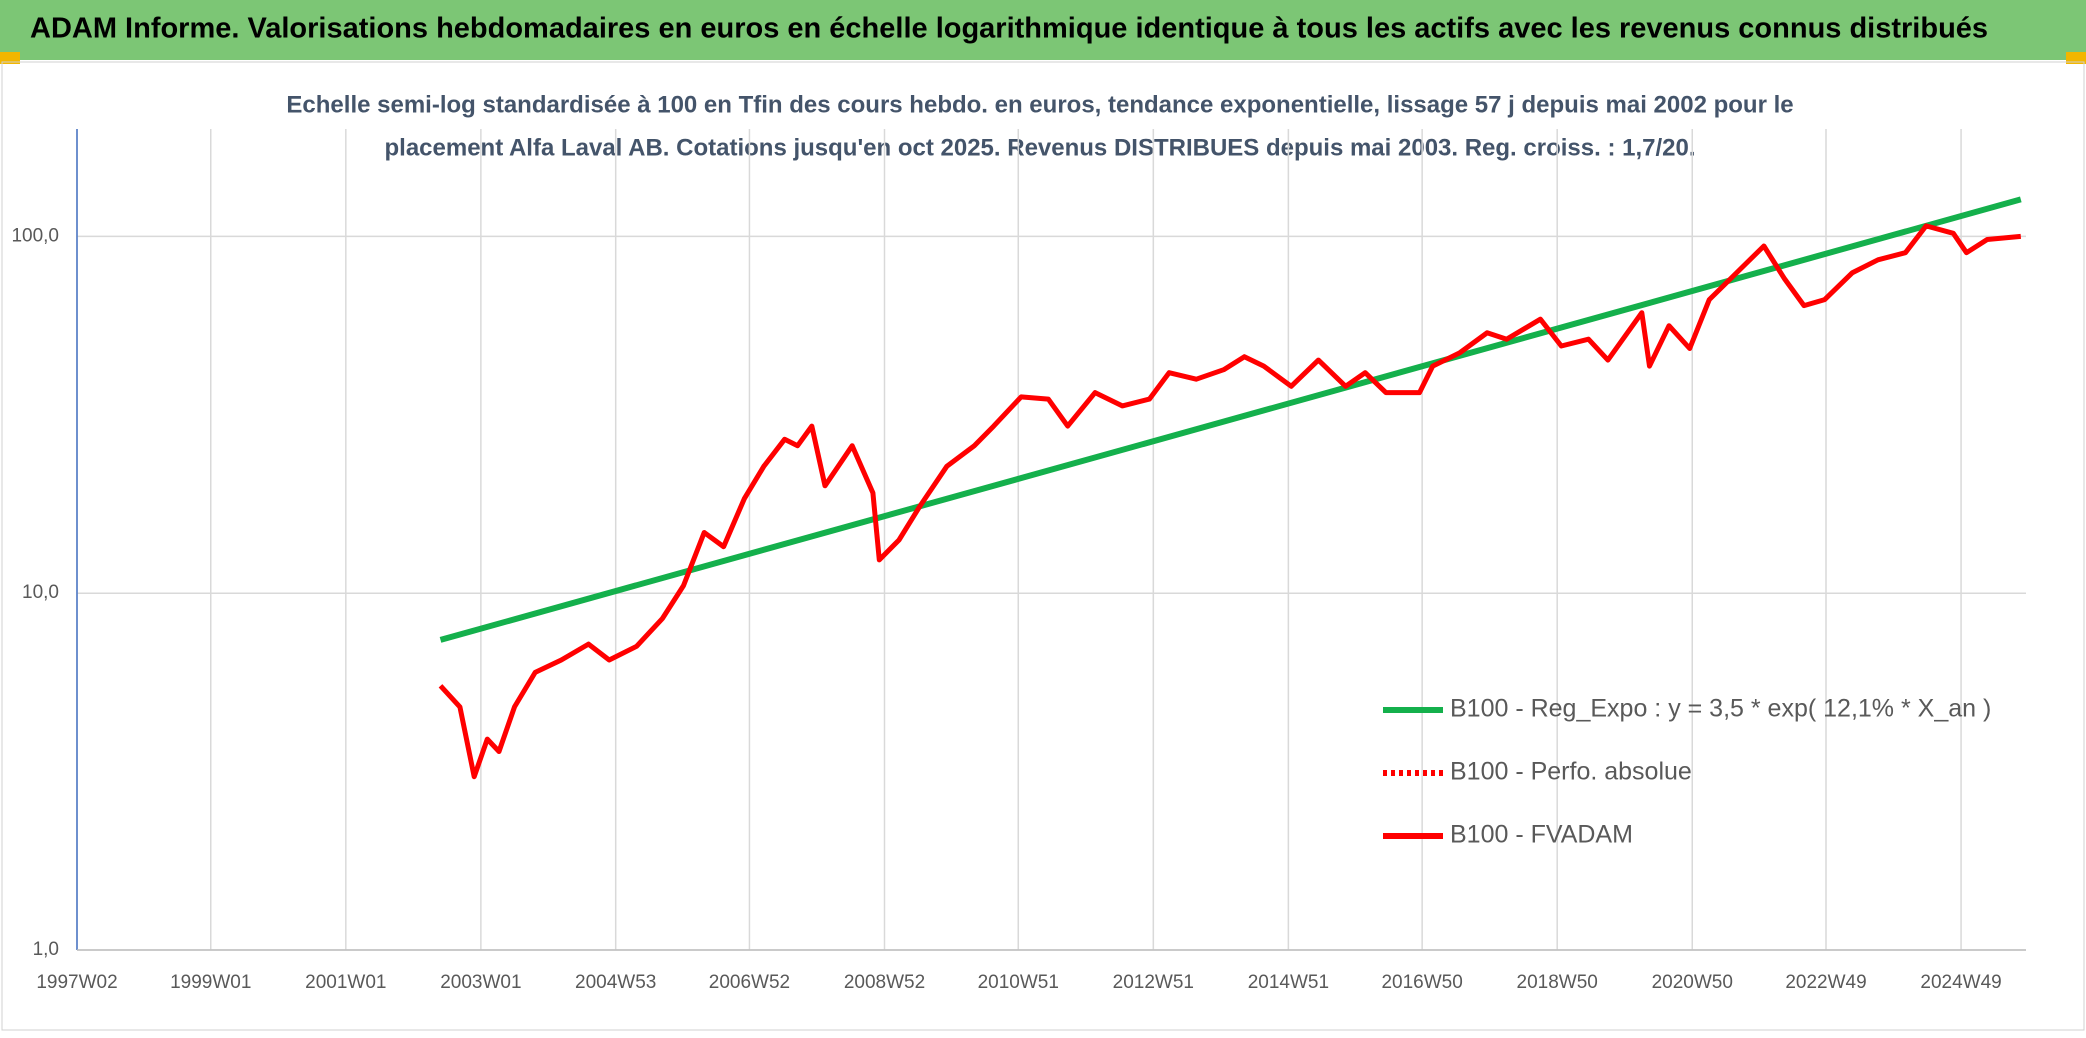 The height and width of the screenshot is (1038, 2086). What do you see at coordinates (1288, 982) in the screenshot?
I see `x-tick-label: 2014W51` at bounding box center [1288, 982].